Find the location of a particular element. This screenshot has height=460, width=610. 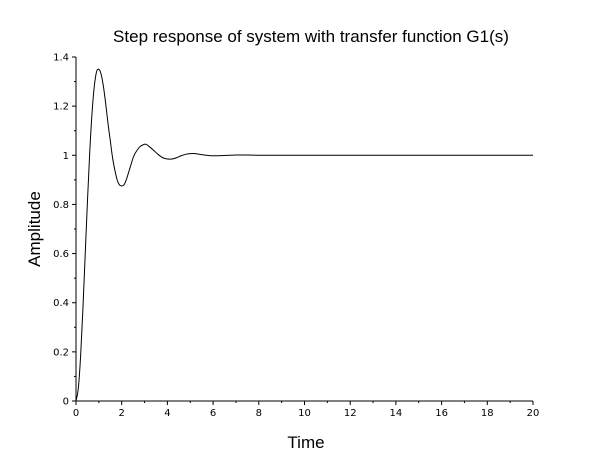

x-tick-label: 0 is located at coordinates (76, 413).